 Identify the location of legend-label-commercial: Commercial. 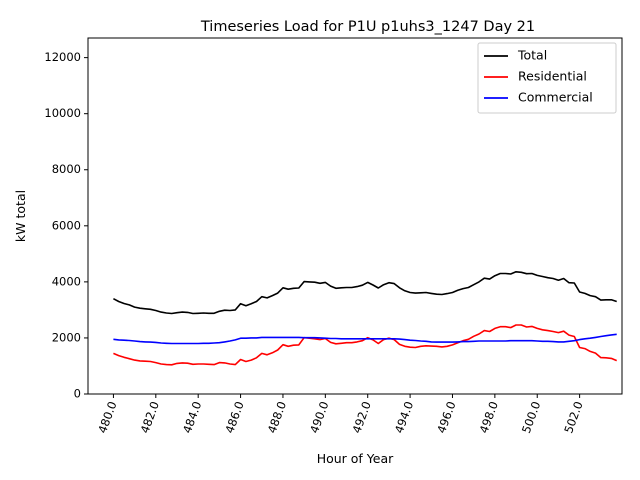
(555, 97).